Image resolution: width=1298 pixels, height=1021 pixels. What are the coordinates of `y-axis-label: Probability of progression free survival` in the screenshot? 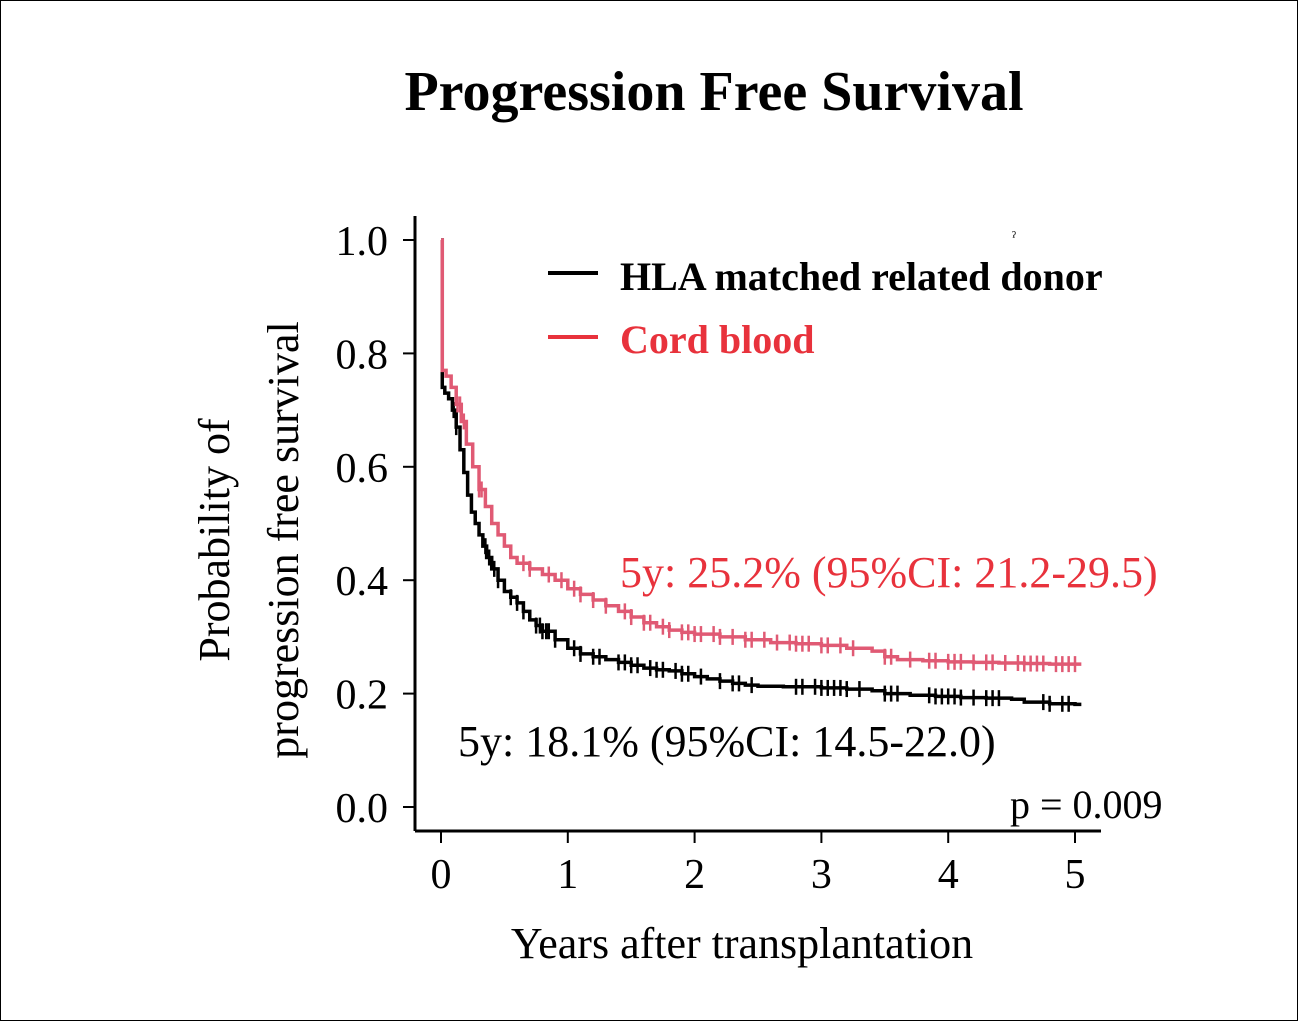 It's located at (249, 539).